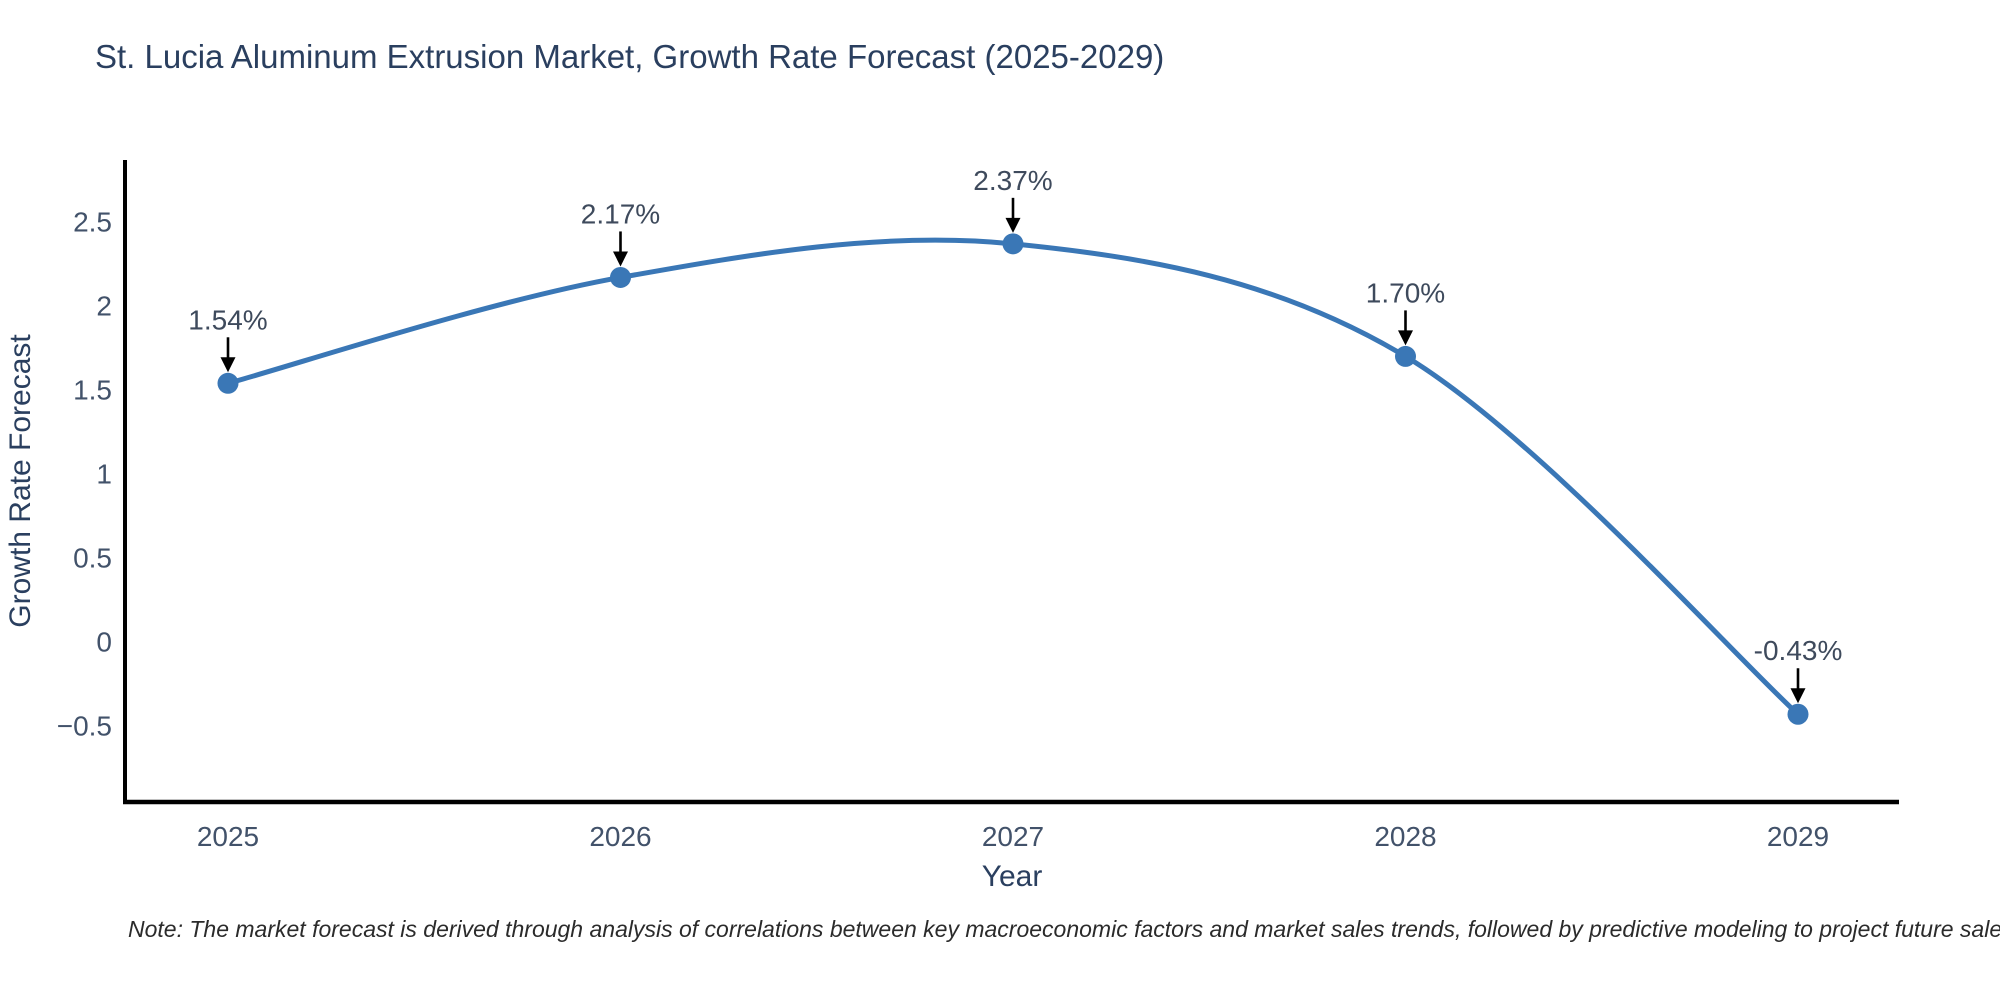  What do you see at coordinates (1012, 876) in the screenshot?
I see `x-axis-title: Year` at bounding box center [1012, 876].